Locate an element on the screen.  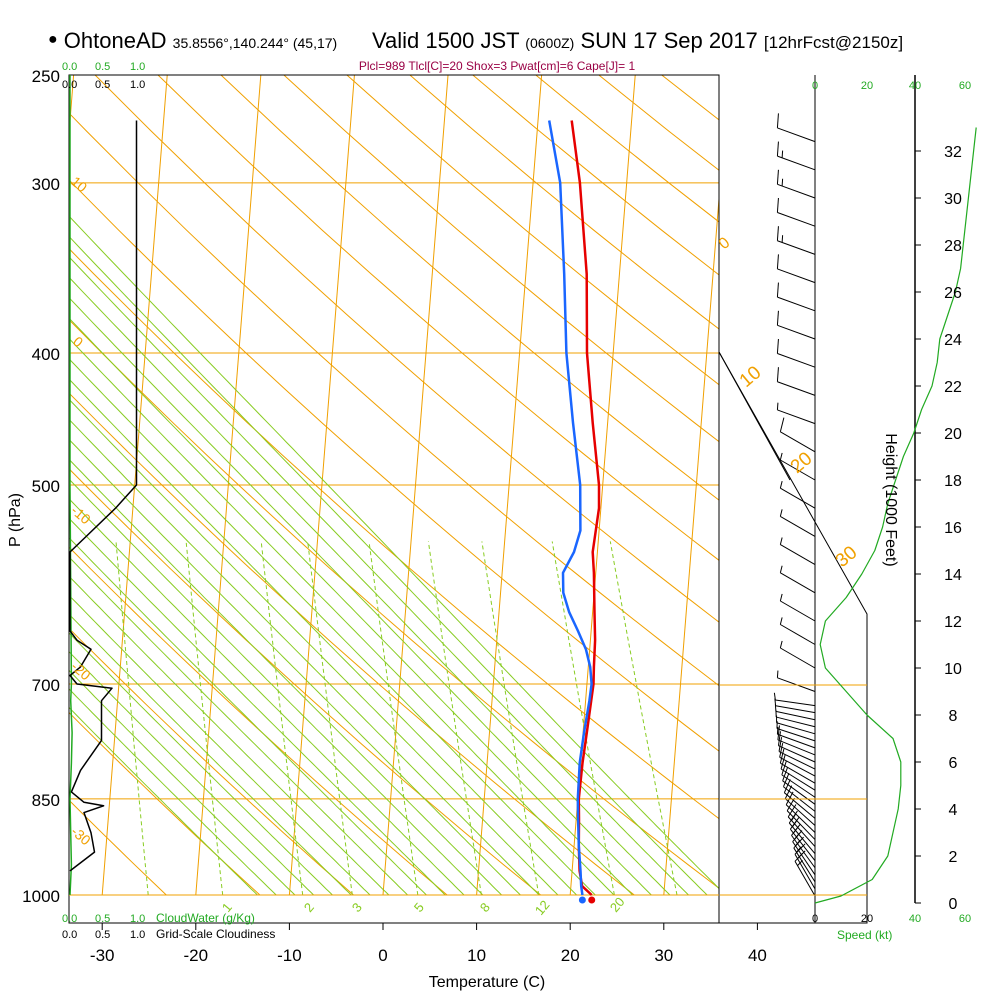
x-tick-label: 0 is located at coordinates (382, 955).